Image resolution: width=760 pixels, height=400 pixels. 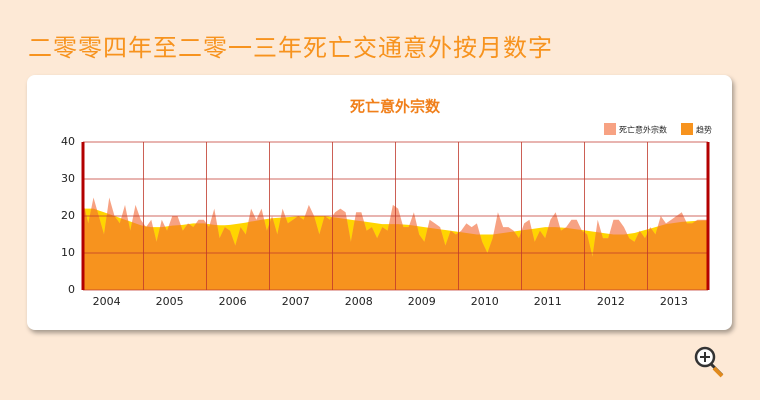 I want to click on x-tick-label: 2004, so click(x=107, y=301).